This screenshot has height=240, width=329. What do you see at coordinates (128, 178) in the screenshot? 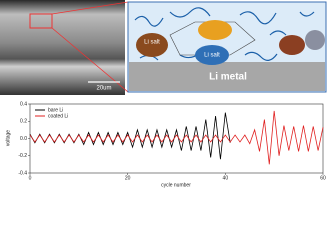
I see `x-tick-label: 20` at bounding box center [128, 178].